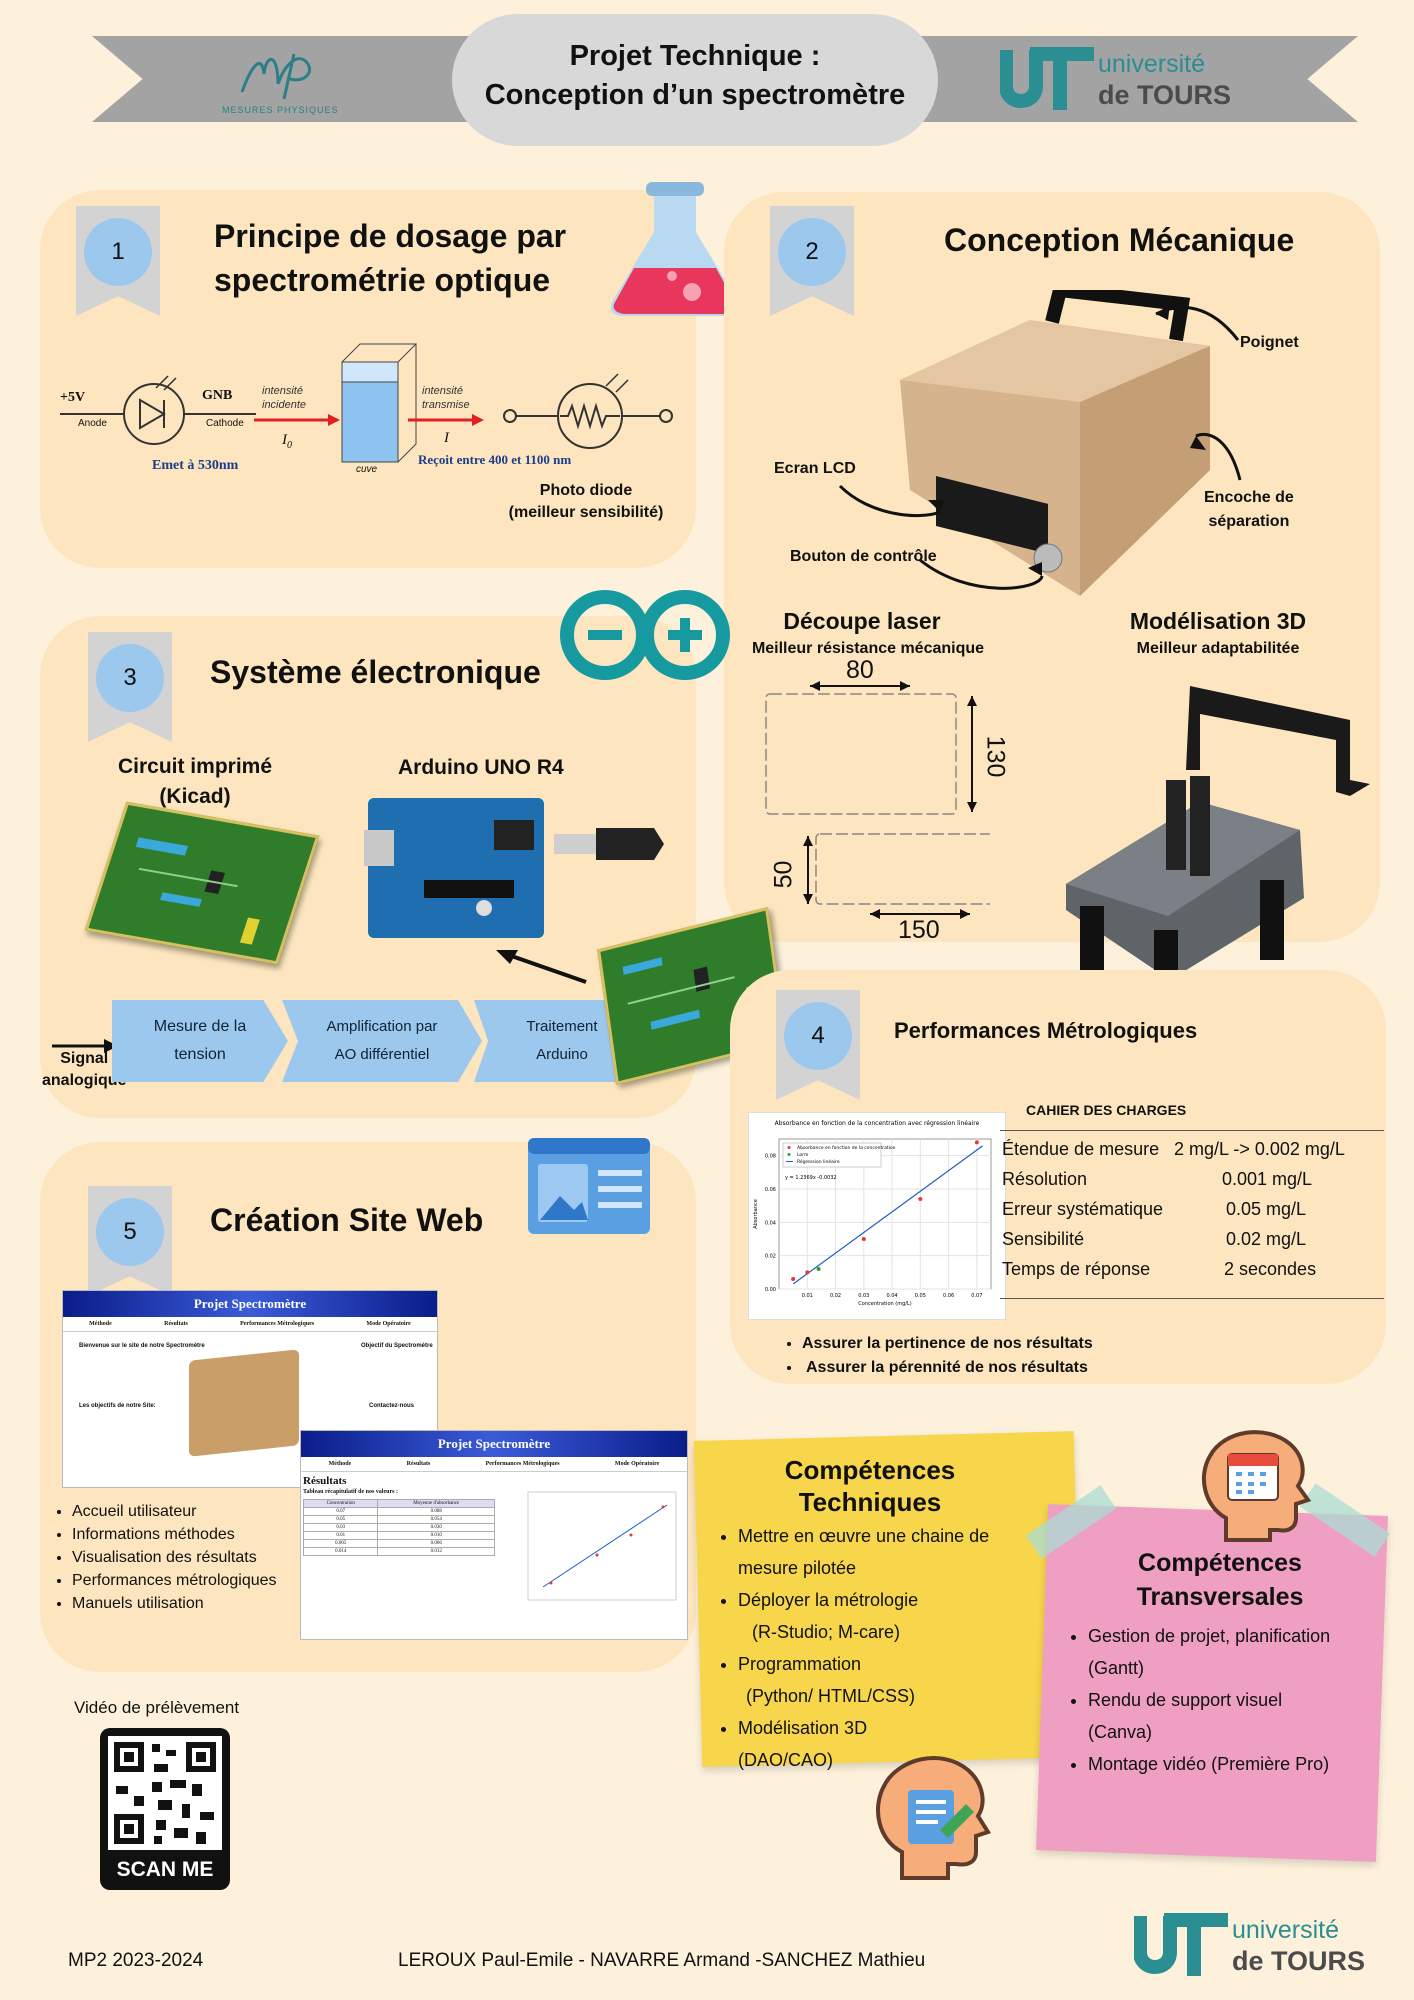  I want to click on ut-logo-mark, so click(1047, 78).